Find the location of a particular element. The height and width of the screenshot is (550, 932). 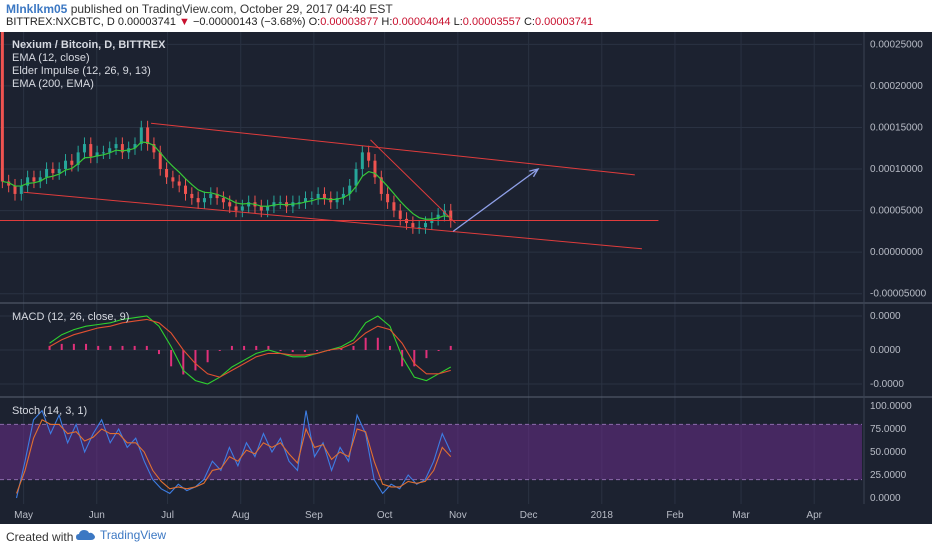

x-tick-label: Dec is located at coordinates (529, 515).